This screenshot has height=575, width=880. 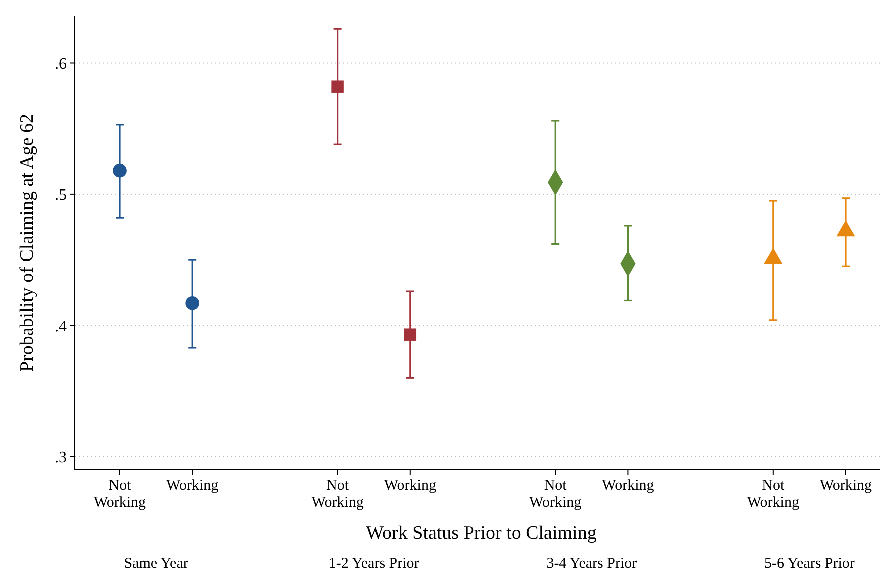 I want to click on y-tick-label: .4, so click(x=61, y=327).